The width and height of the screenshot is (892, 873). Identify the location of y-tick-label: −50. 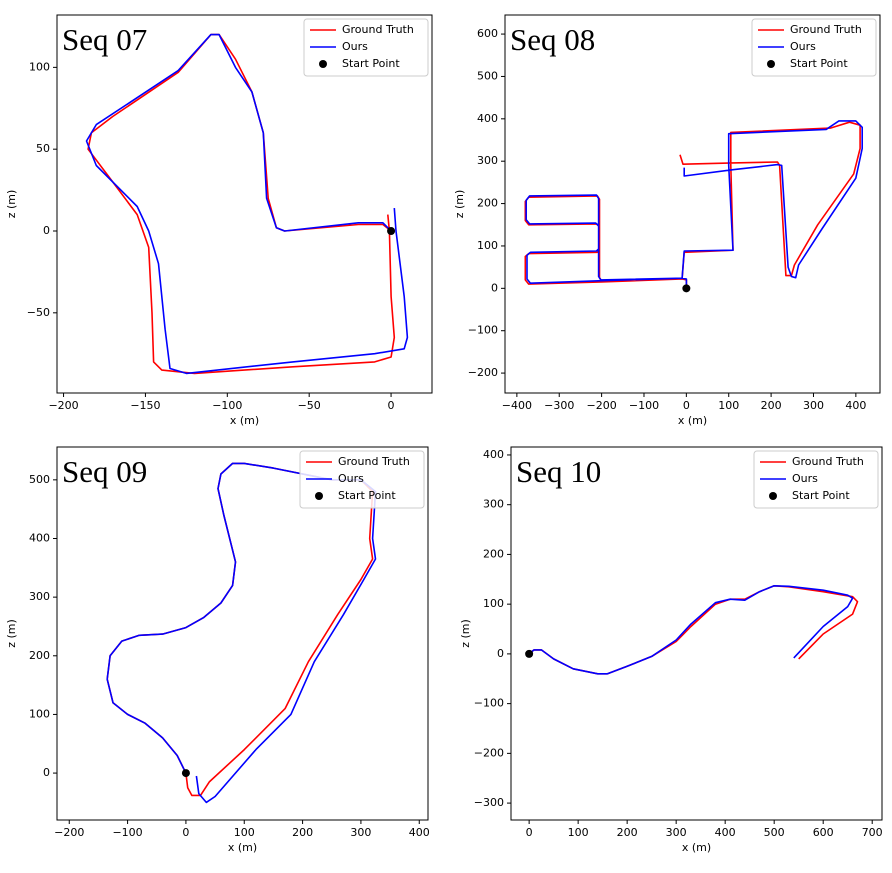
(38, 312).